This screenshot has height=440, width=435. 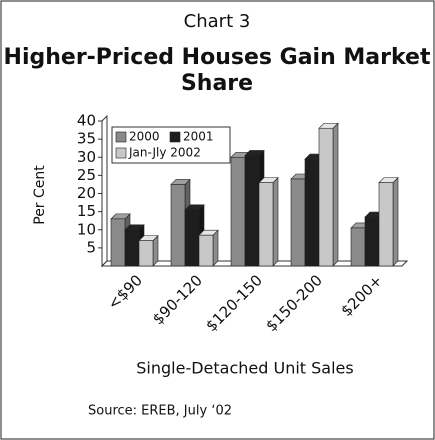 I want to click on y-tick-label: 25, so click(x=86, y=175).